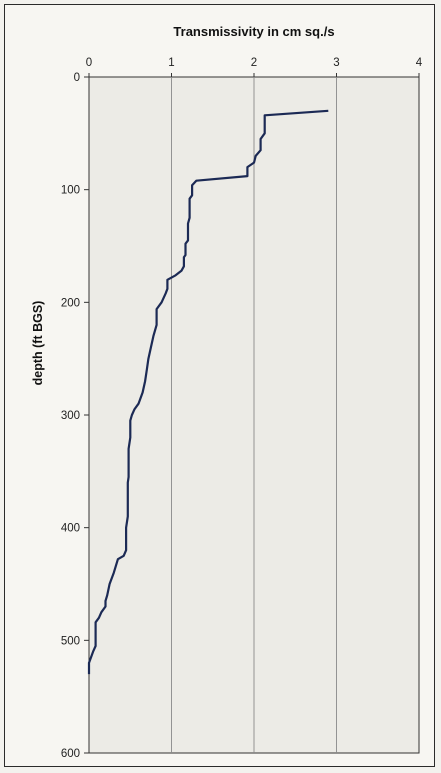 This screenshot has height=773, width=441. What do you see at coordinates (171, 63) in the screenshot?
I see `x-tick-label: 1` at bounding box center [171, 63].